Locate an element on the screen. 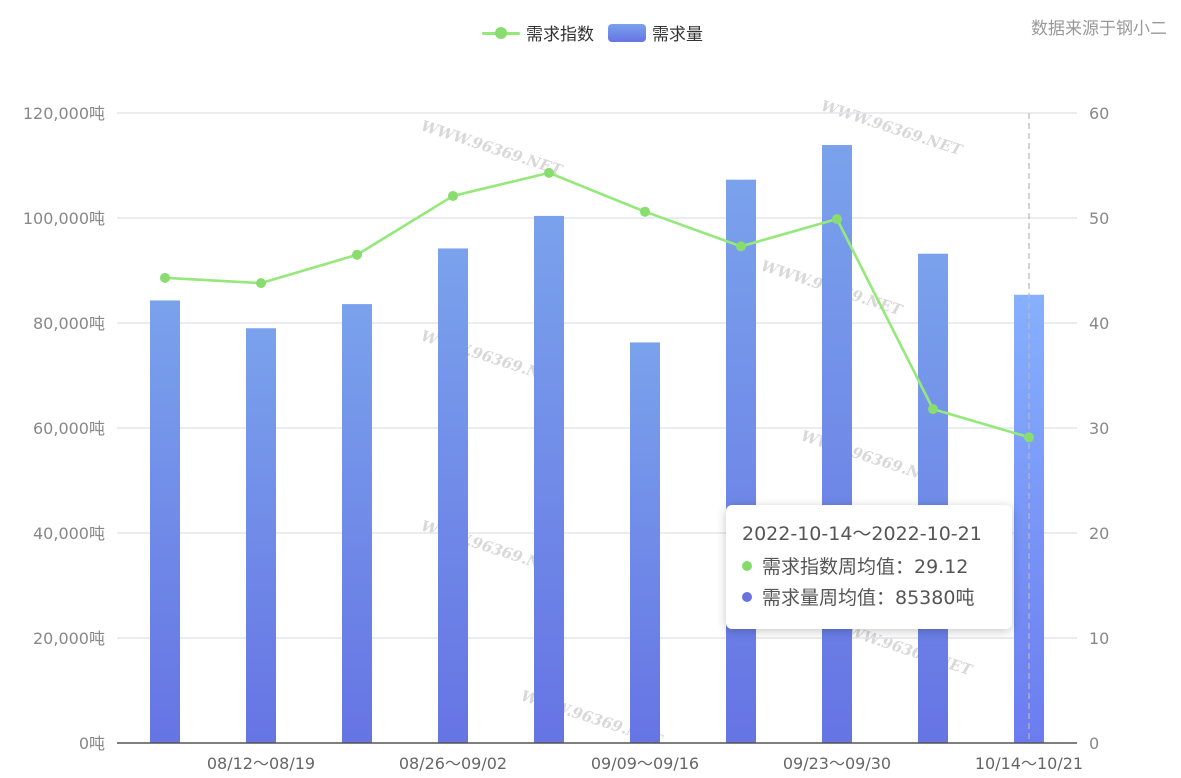 The width and height of the screenshot is (1181, 778). y-tick-label: 60,000吨 is located at coordinates (69, 428).